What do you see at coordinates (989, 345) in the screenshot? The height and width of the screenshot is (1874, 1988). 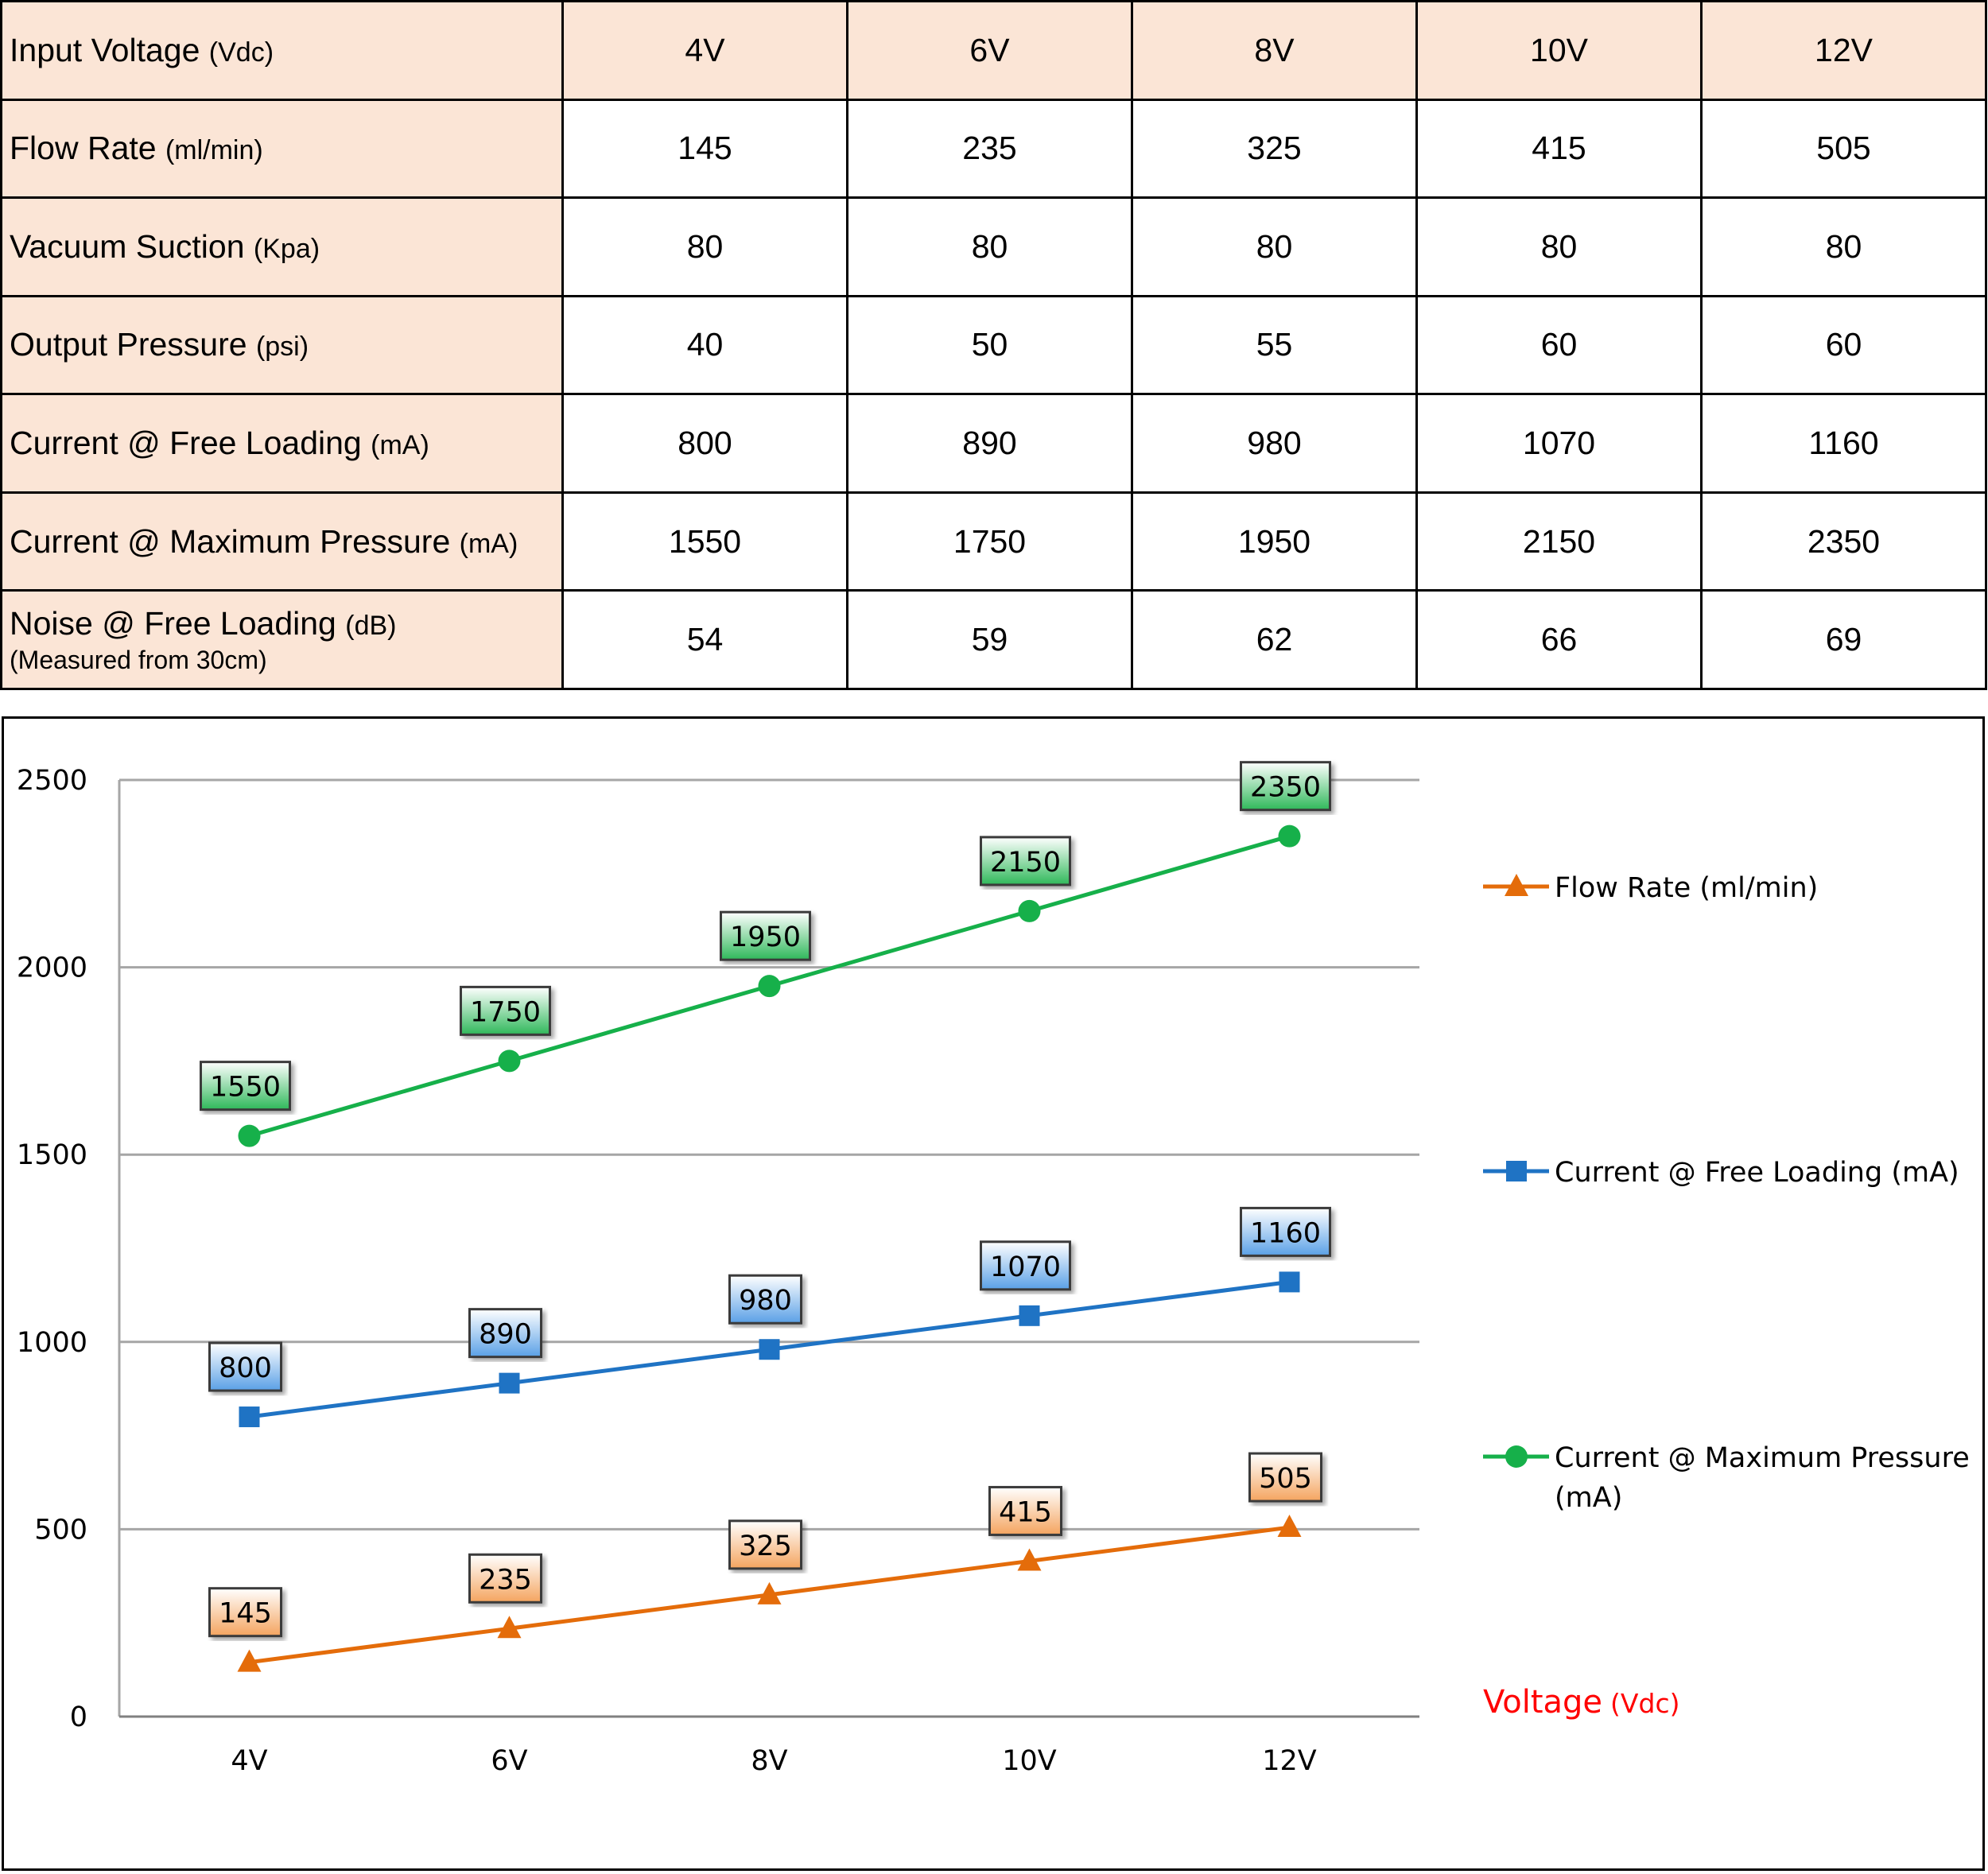 I see `table-cell: 50` at bounding box center [989, 345].